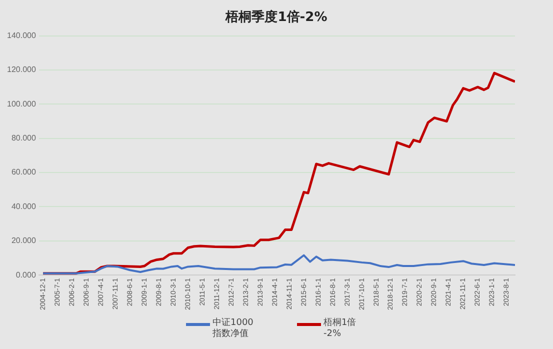  I want to click on legend-label: 中证1000 指数净值, so click(233, 329).